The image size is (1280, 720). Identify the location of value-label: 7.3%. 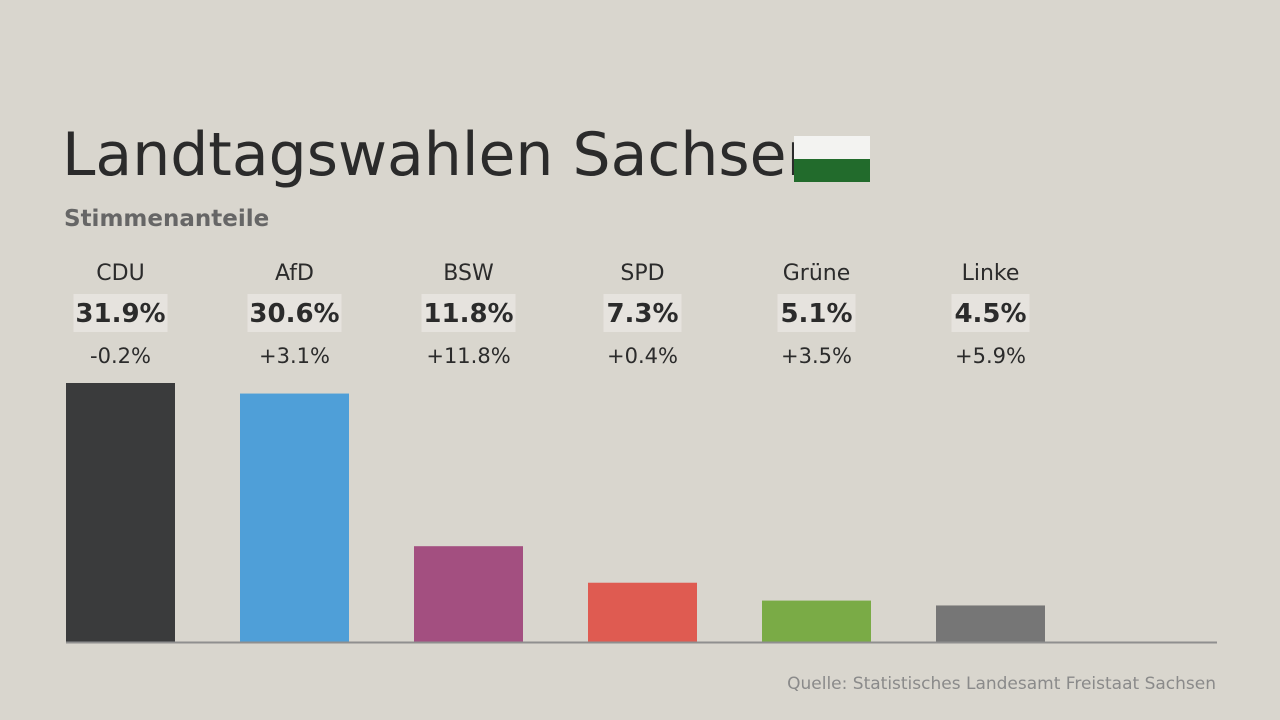
(642, 314).